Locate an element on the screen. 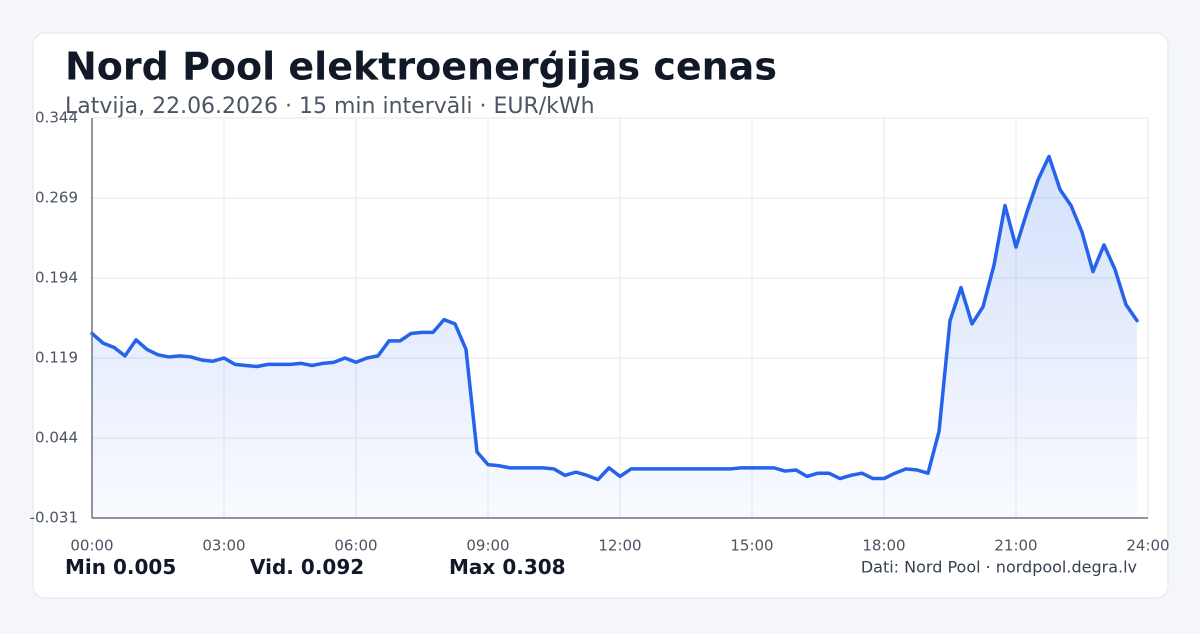  stat-label: Vid. is located at coordinates (272, 567).